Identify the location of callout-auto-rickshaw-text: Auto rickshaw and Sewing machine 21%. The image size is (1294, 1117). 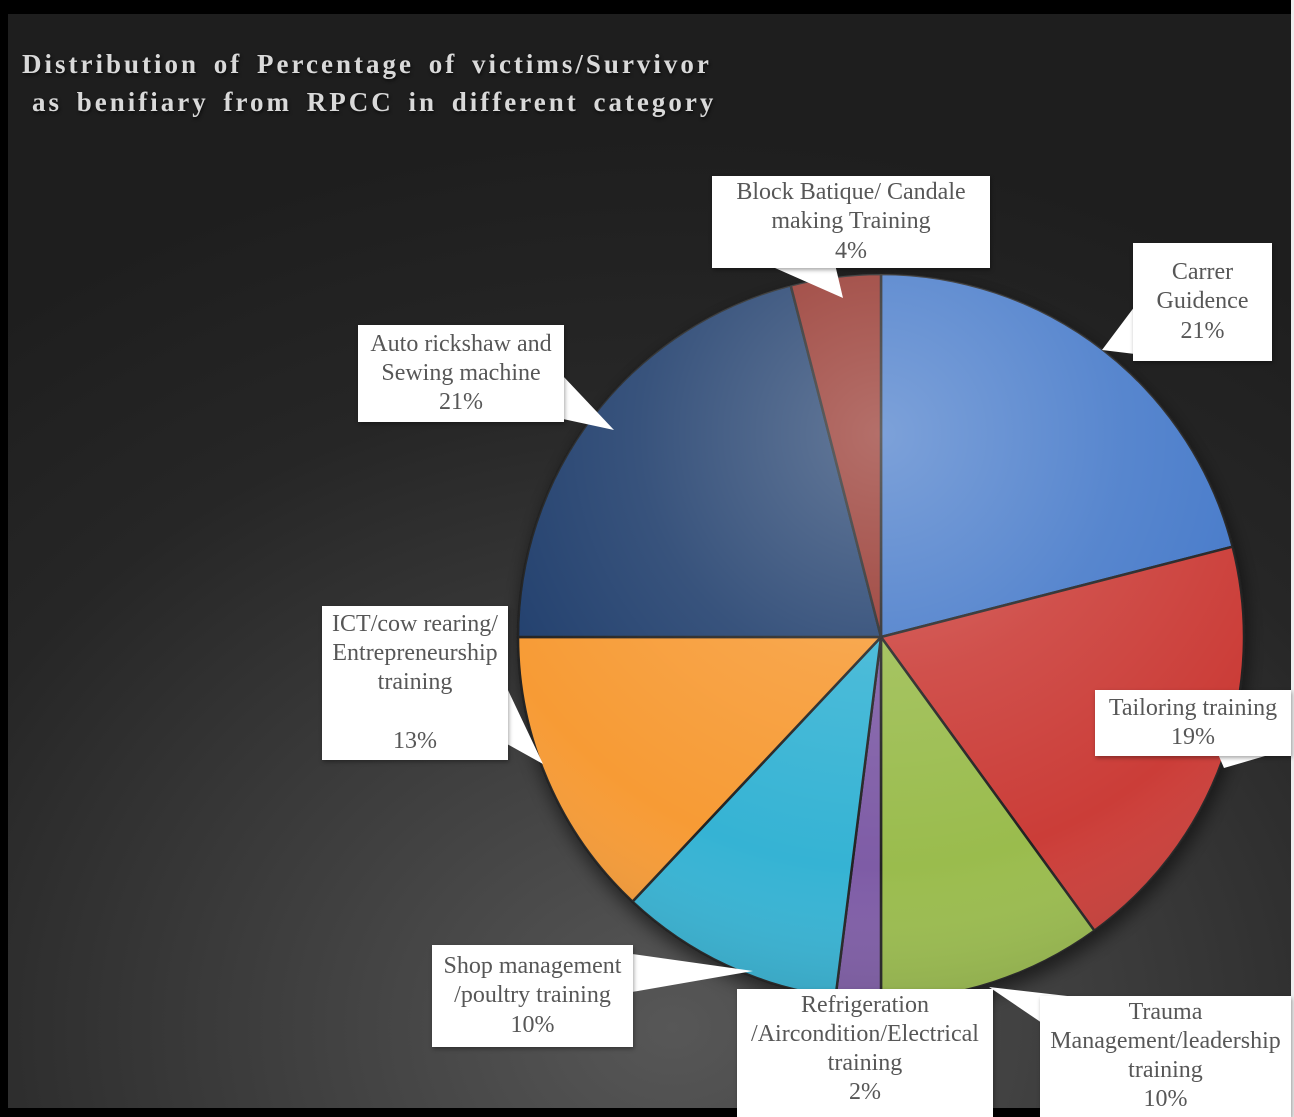
(461, 373).